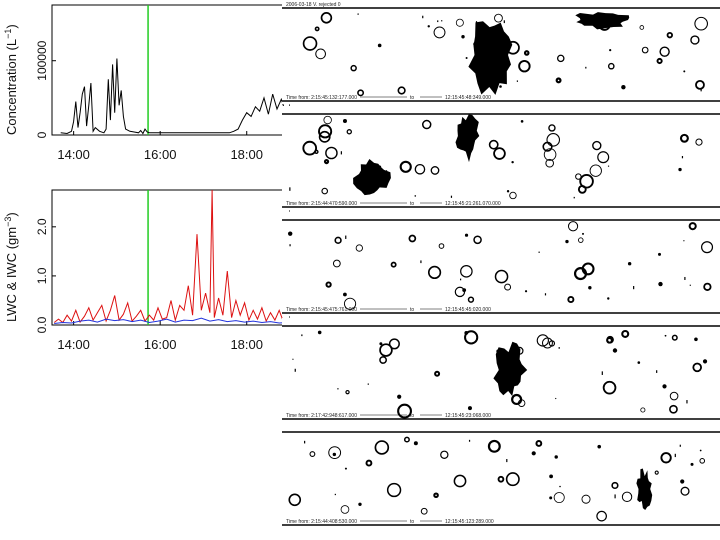  What do you see at coordinates (11, 267) in the screenshot?
I see `water-content-ylabel: LWC & IWC (gm−3)` at bounding box center [11, 267].